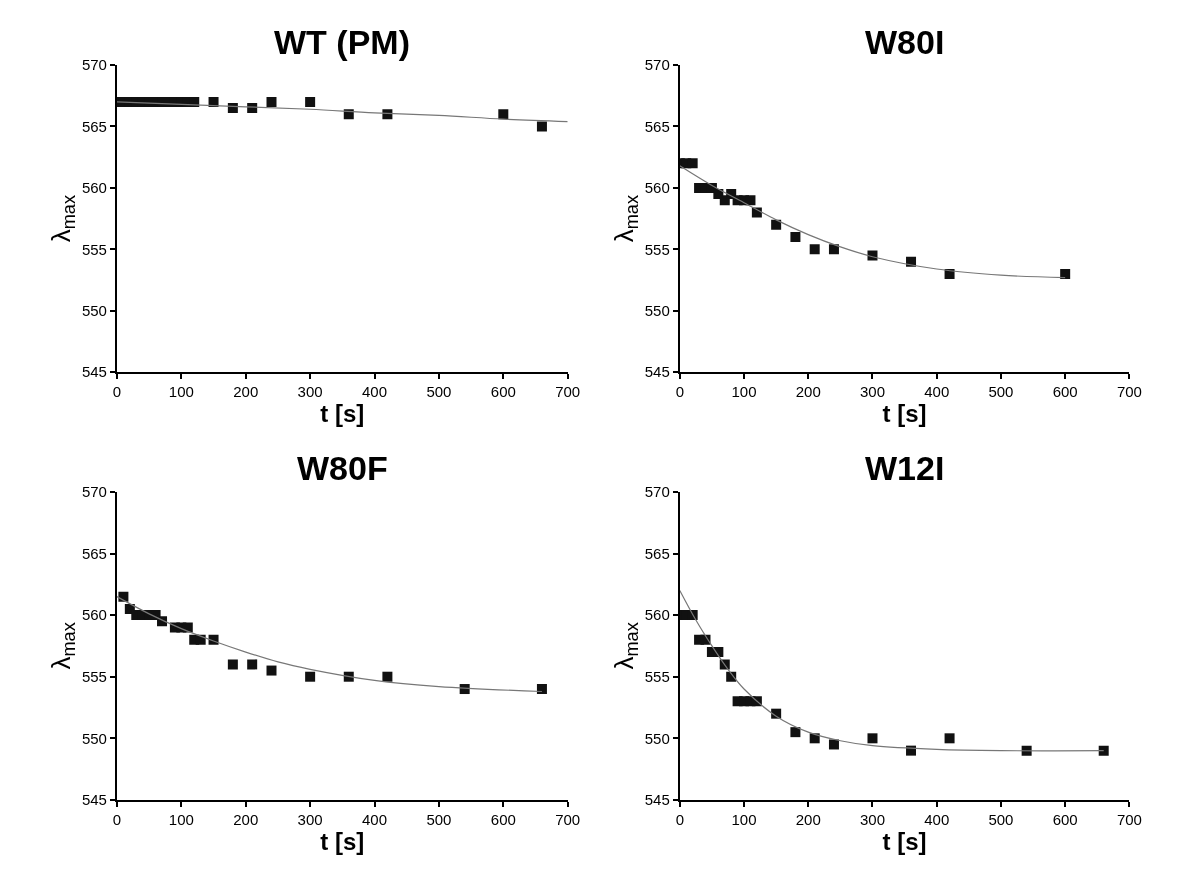  Describe the element at coordinates (342, 468) in the screenshot. I see `chart-title: W80F` at that location.